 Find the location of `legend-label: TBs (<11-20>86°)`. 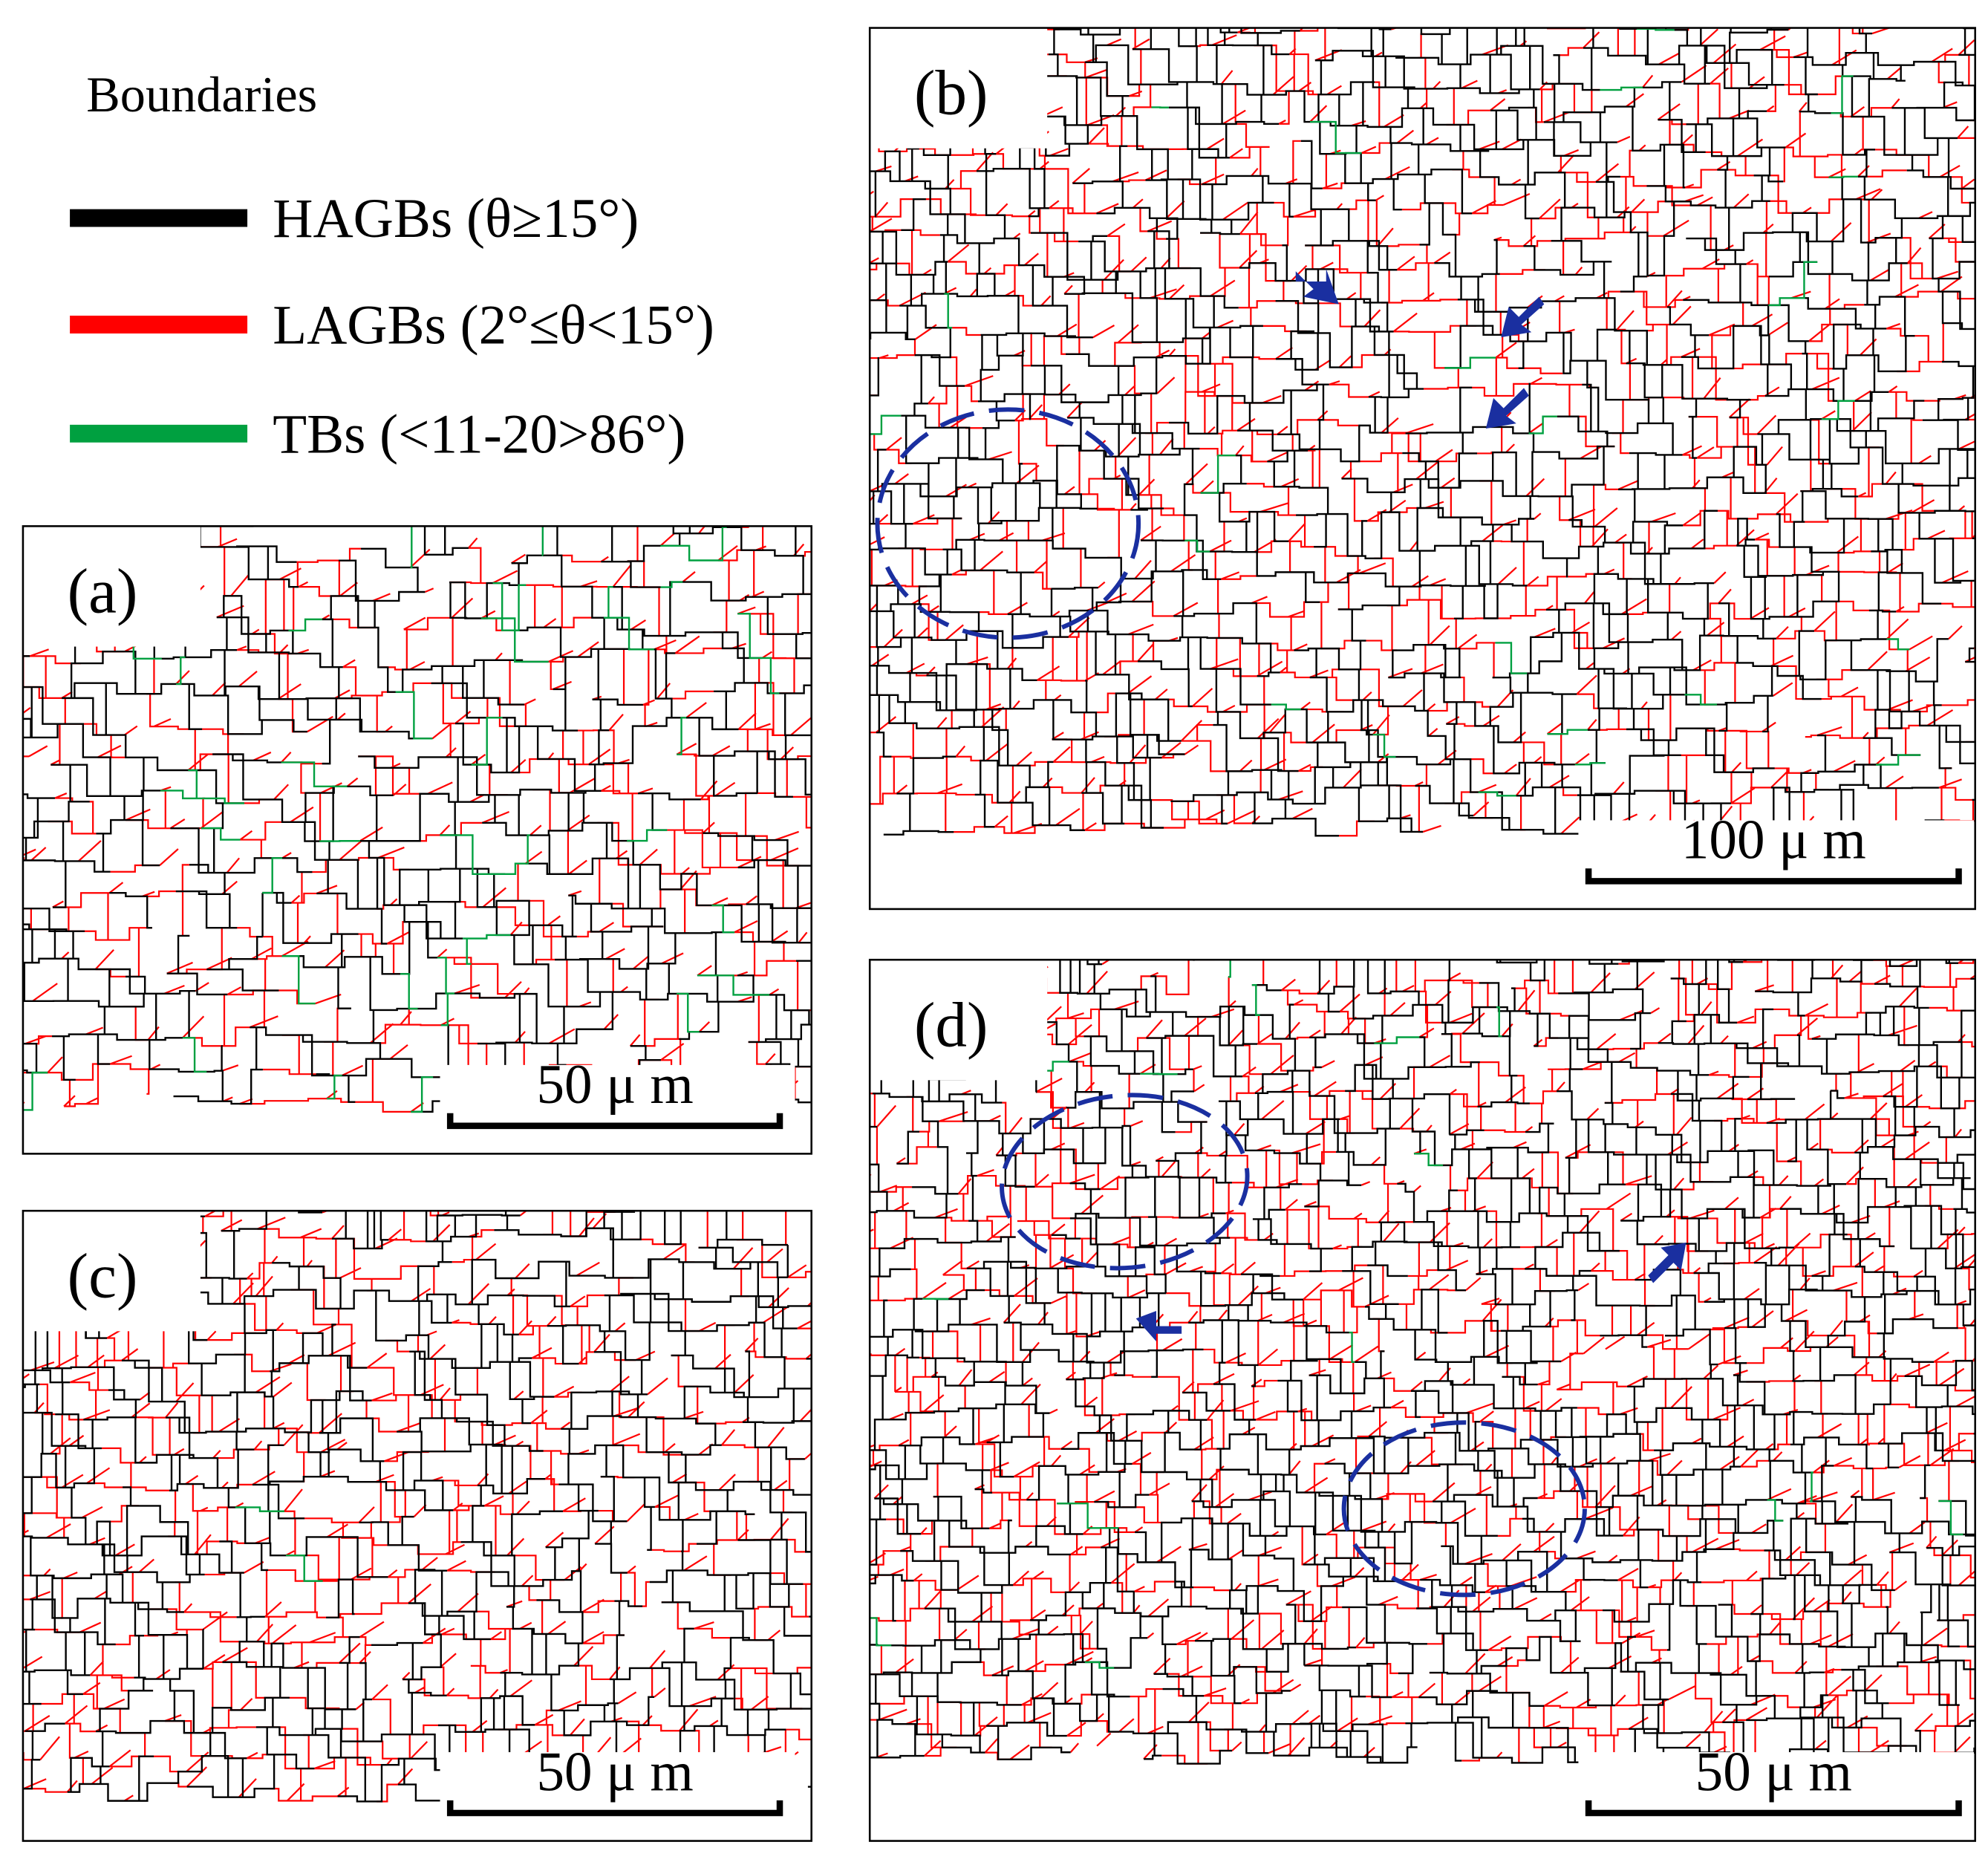

legend-label: TBs (<11-20>86°) is located at coordinates (479, 434).